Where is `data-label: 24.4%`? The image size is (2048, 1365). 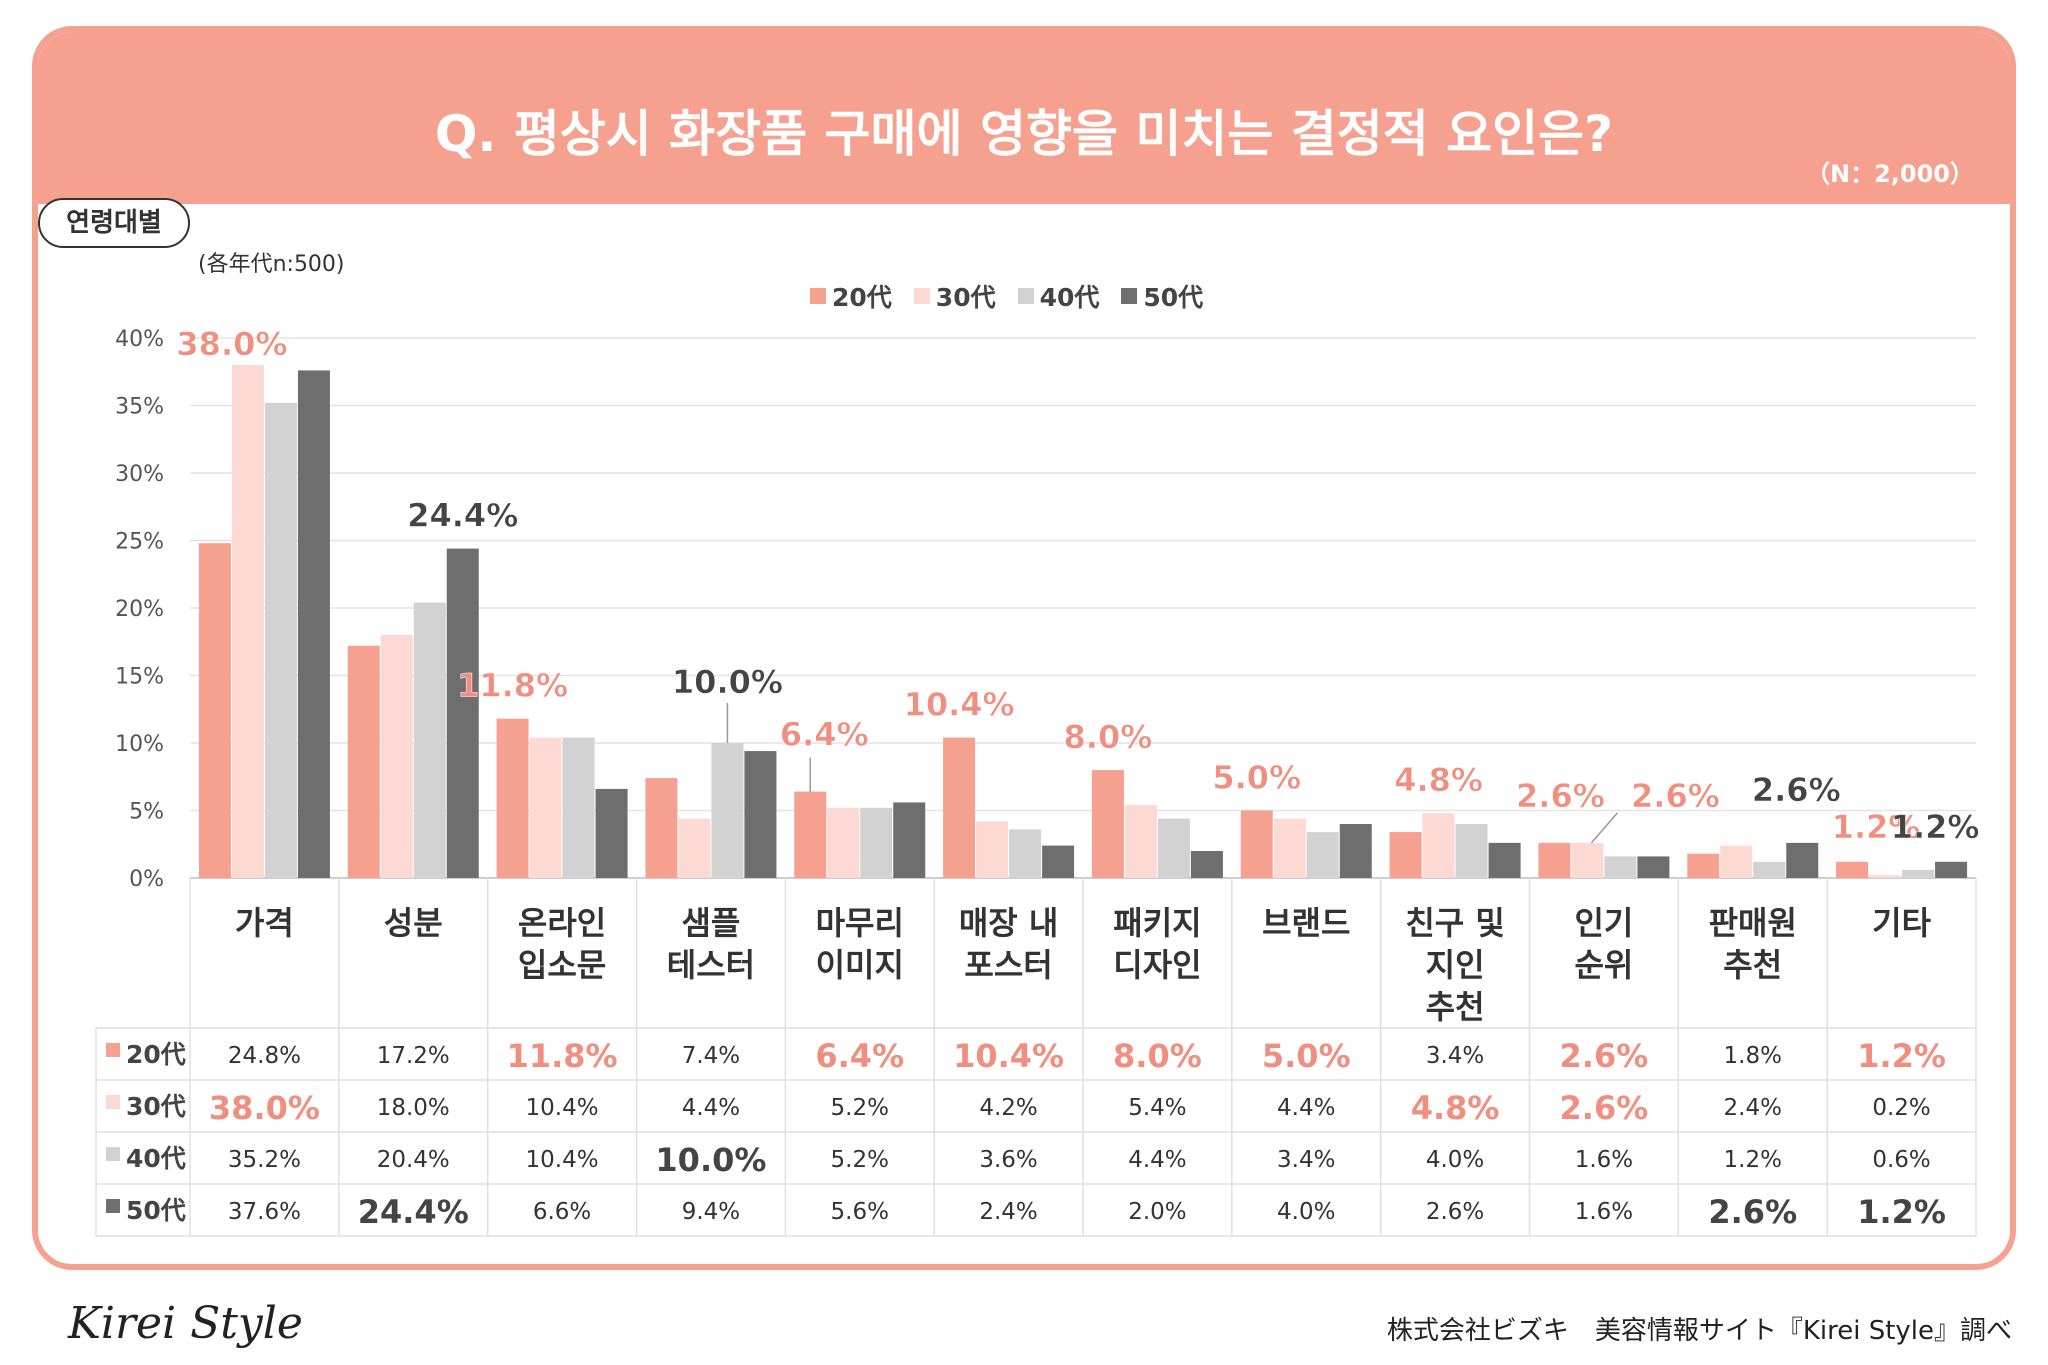 data-label: 24.4% is located at coordinates (462, 516).